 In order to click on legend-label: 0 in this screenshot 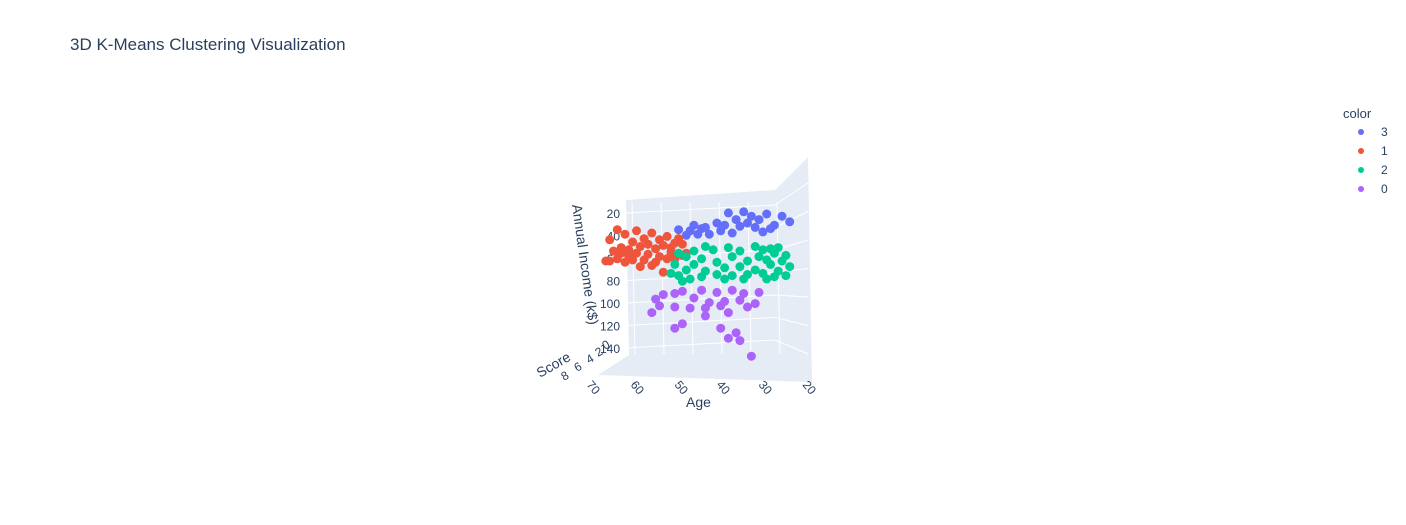, I will do `click(1384, 189)`.